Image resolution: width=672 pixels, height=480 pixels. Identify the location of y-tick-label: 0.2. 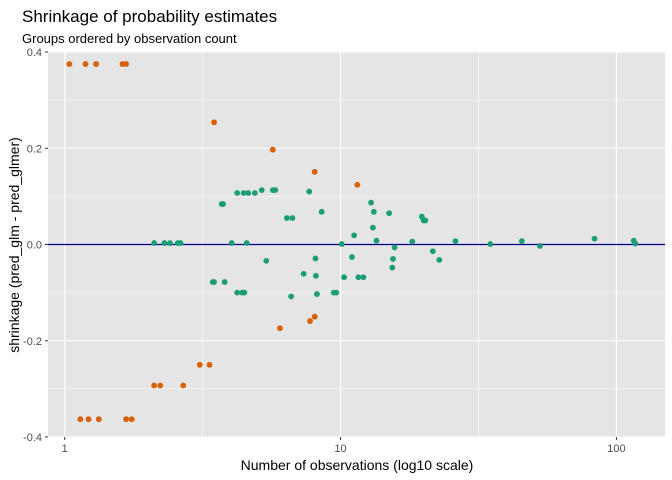
(34, 149).